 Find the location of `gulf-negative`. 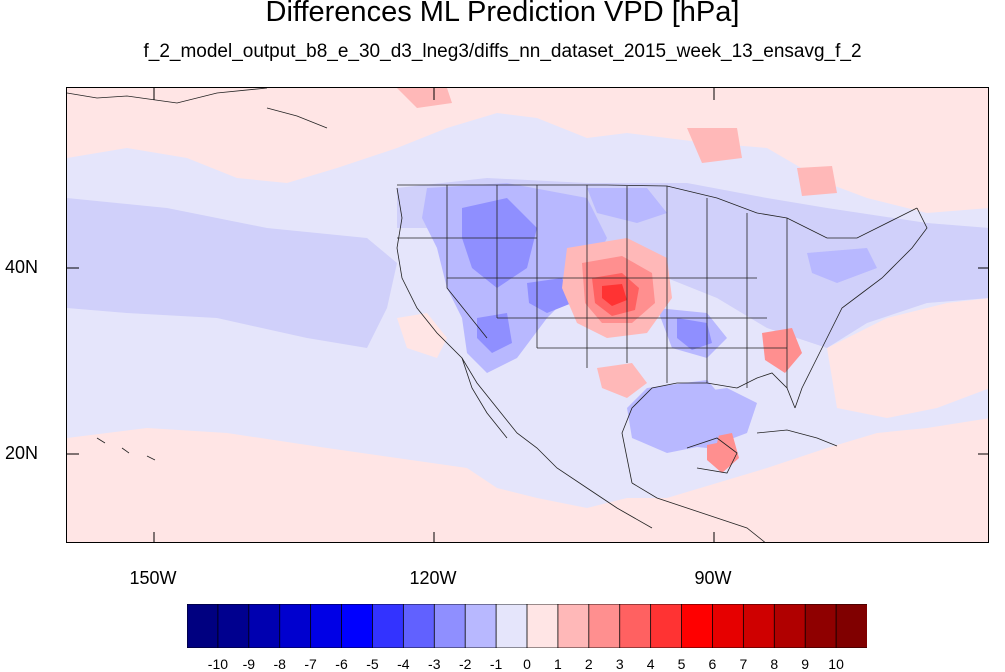

gulf-negative is located at coordinates (677, 416).